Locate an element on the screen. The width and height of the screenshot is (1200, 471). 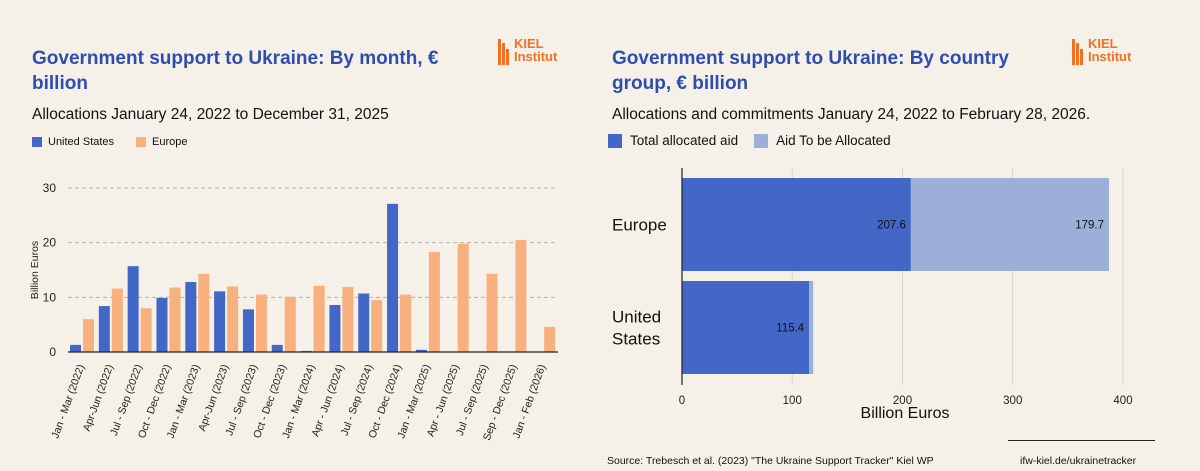
x-tick-label: 200 is located at coordinates (902, 401).